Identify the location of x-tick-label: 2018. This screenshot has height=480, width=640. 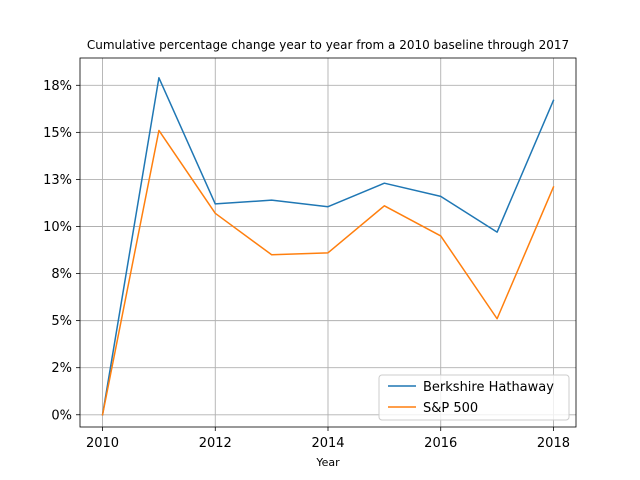
(553, 443).